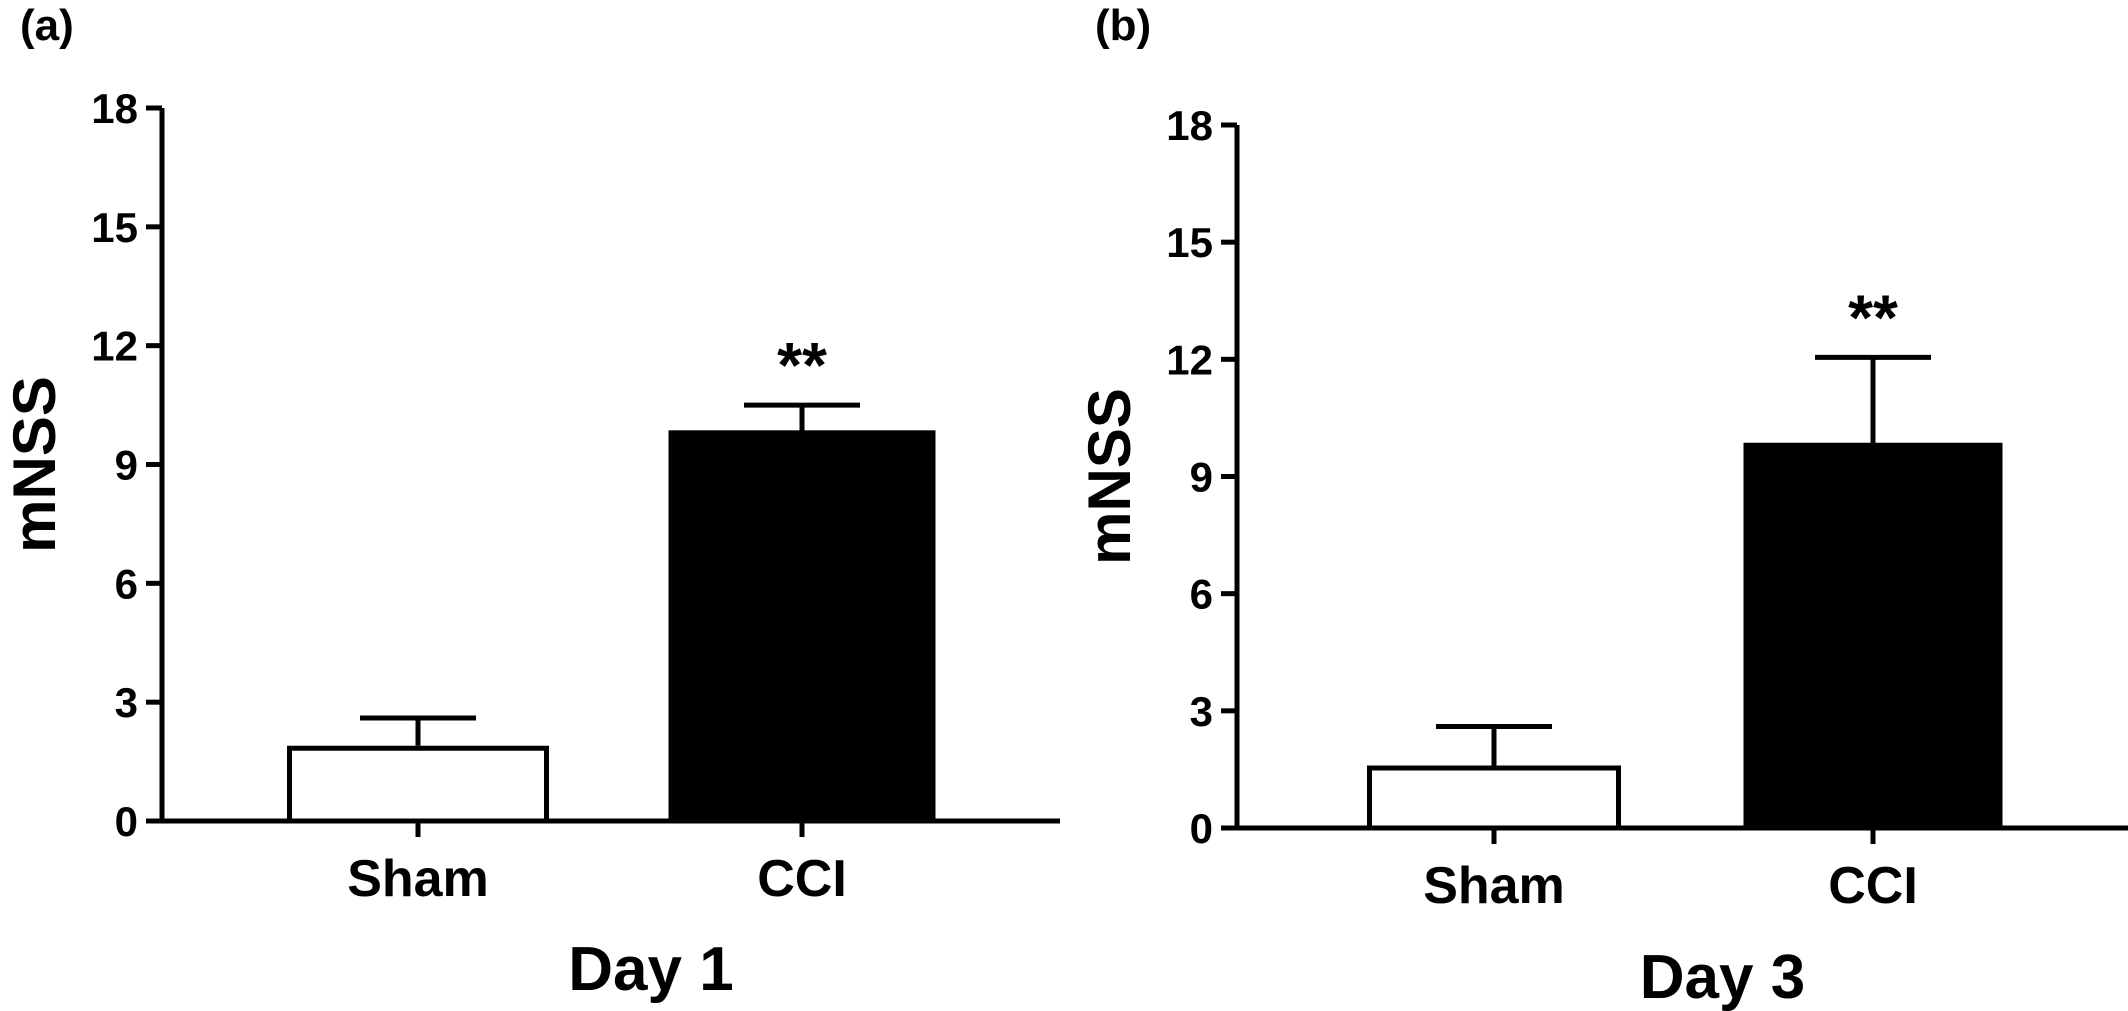  Describe the element at coordinates (47, 25) in the screenshot. I see `panel-label: (a)` at that location.